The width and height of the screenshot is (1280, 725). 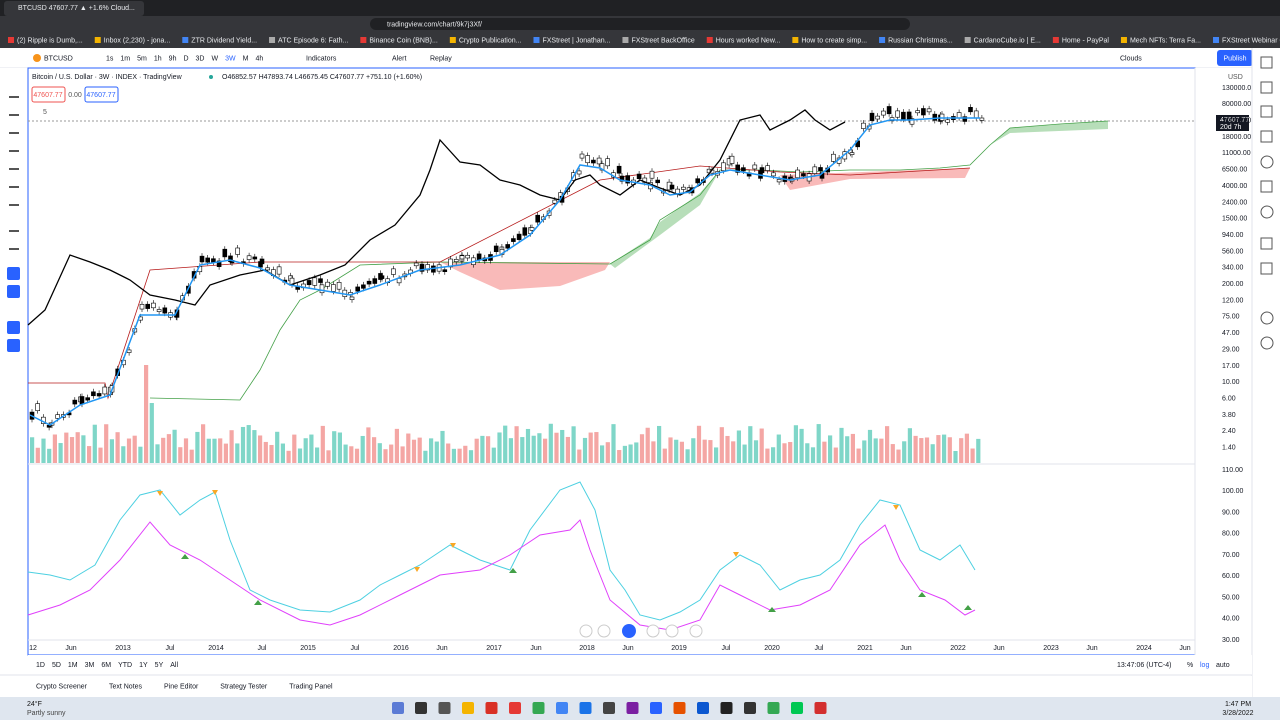 I want to click on interval: 3D, so click(x=200, y=58).